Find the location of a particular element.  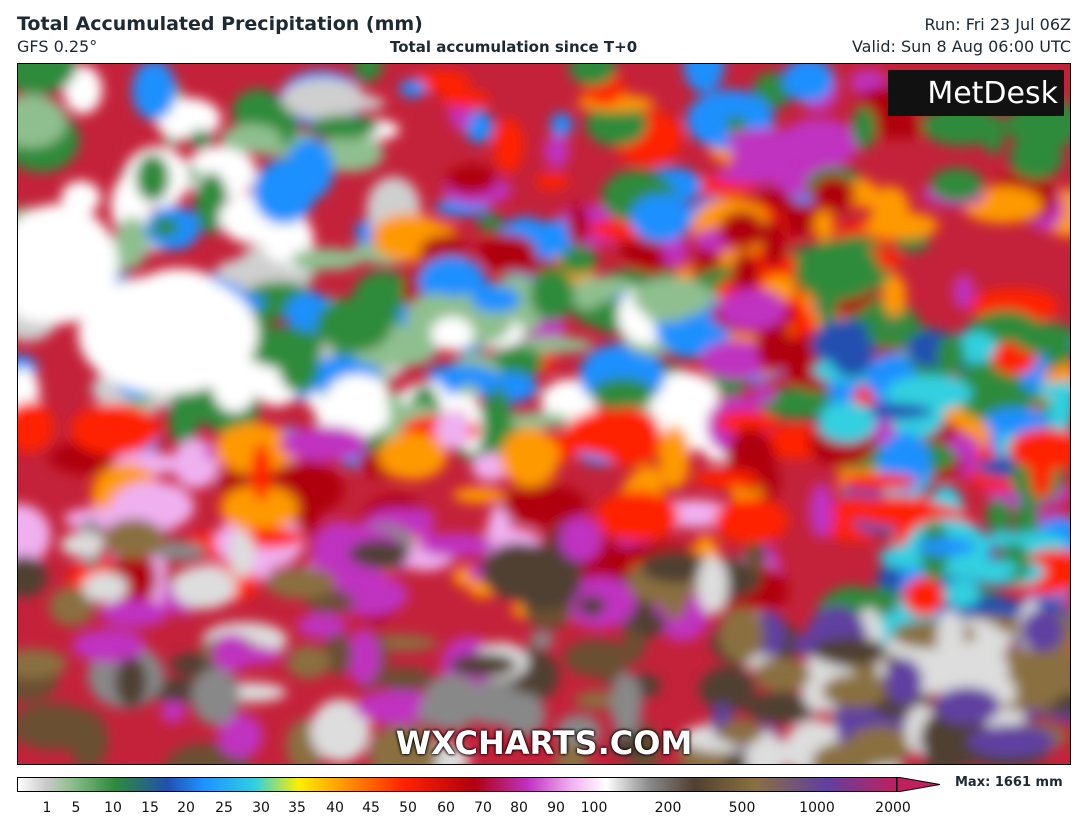

tick-label: 10 is located at coordinates (113, 808).